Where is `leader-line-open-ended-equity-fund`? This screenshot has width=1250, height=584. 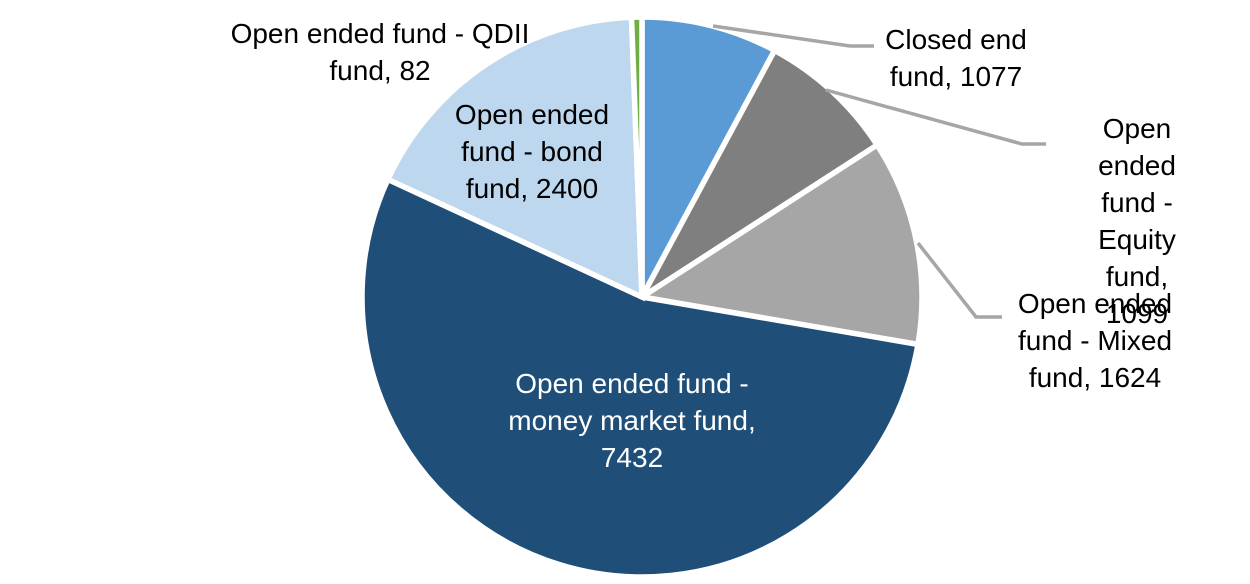
leader-line-open-ended-equity-fund is located at coordinates (935, 117).